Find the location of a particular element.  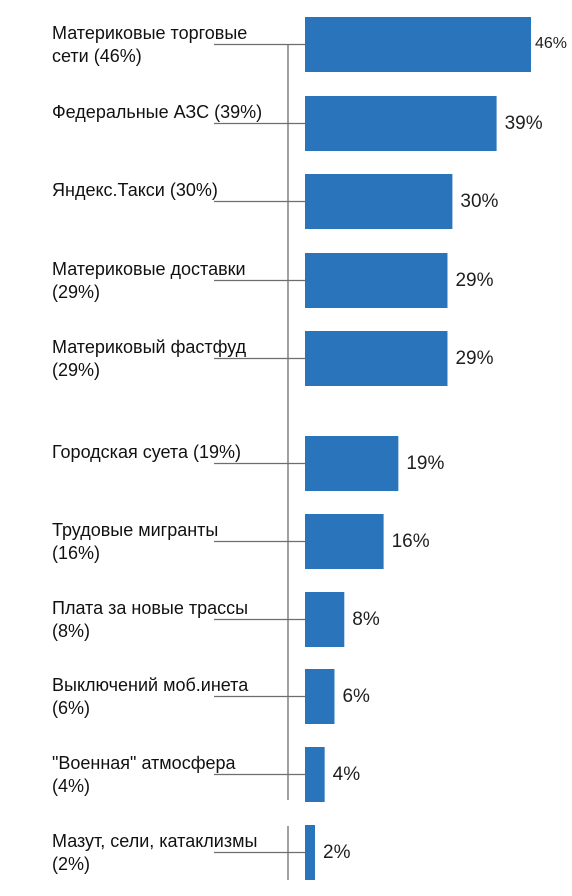

value-label: 16% is located at coordinates (410, 541).